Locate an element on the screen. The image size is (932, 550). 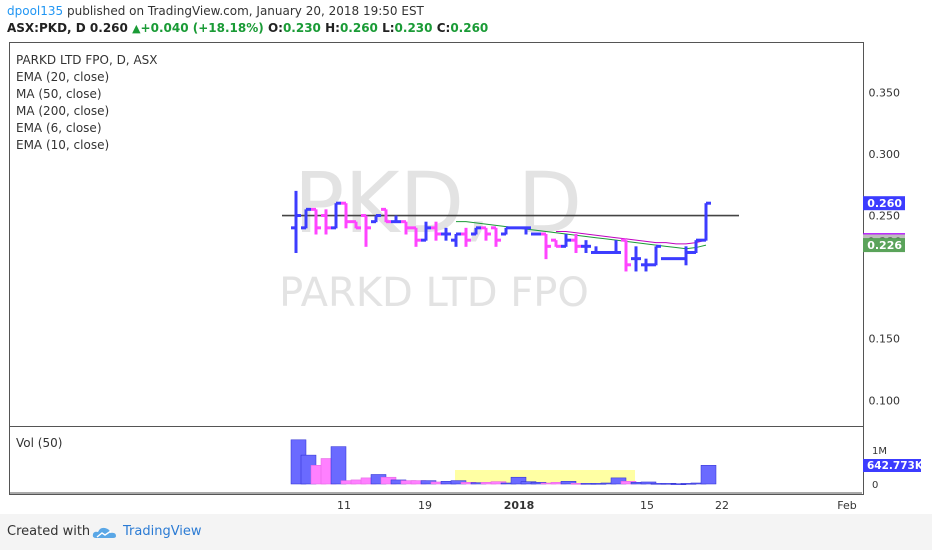
legend-ma200: MA (200, close) is located at coordinates (63, 111).